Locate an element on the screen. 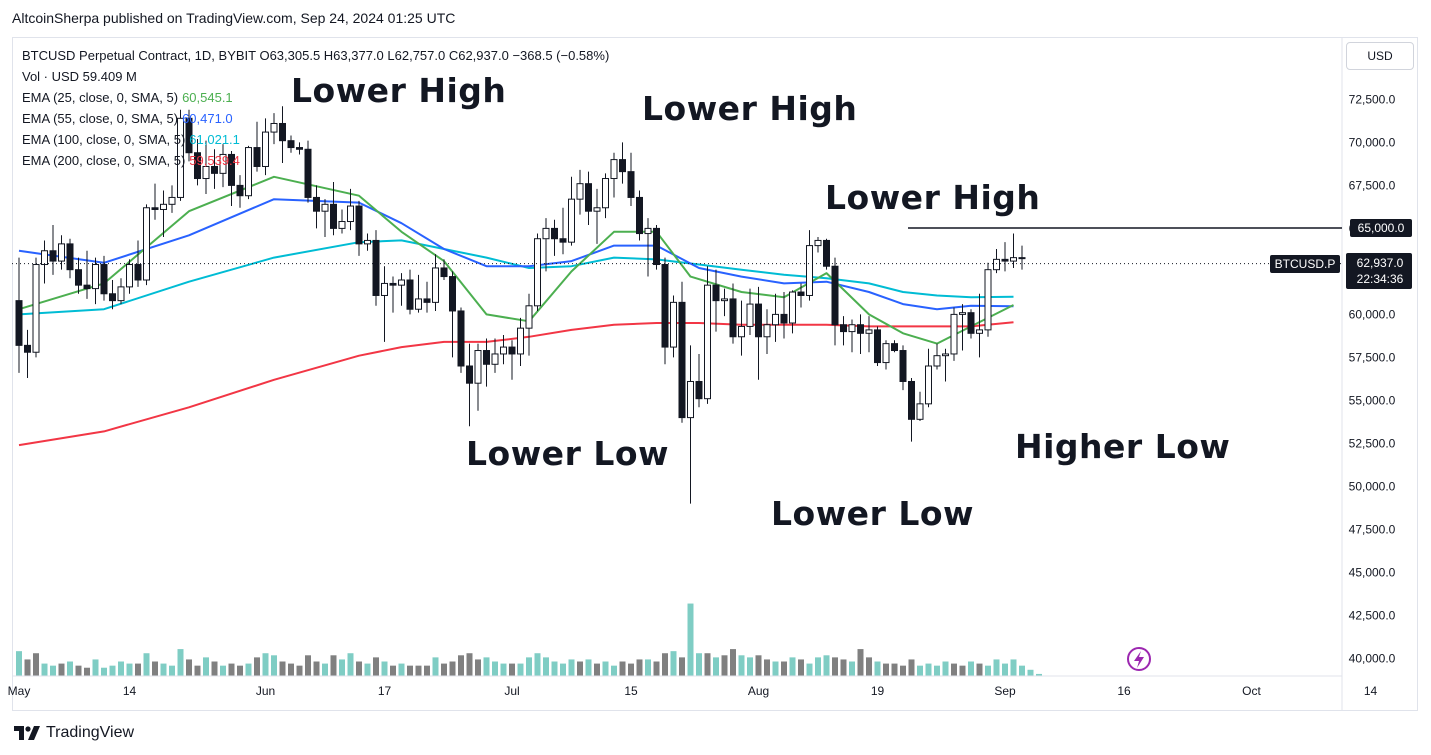 The width and height of the screenshot is (1431, 755). x-tick-label: Oct is located at coordinates (1251, 691).